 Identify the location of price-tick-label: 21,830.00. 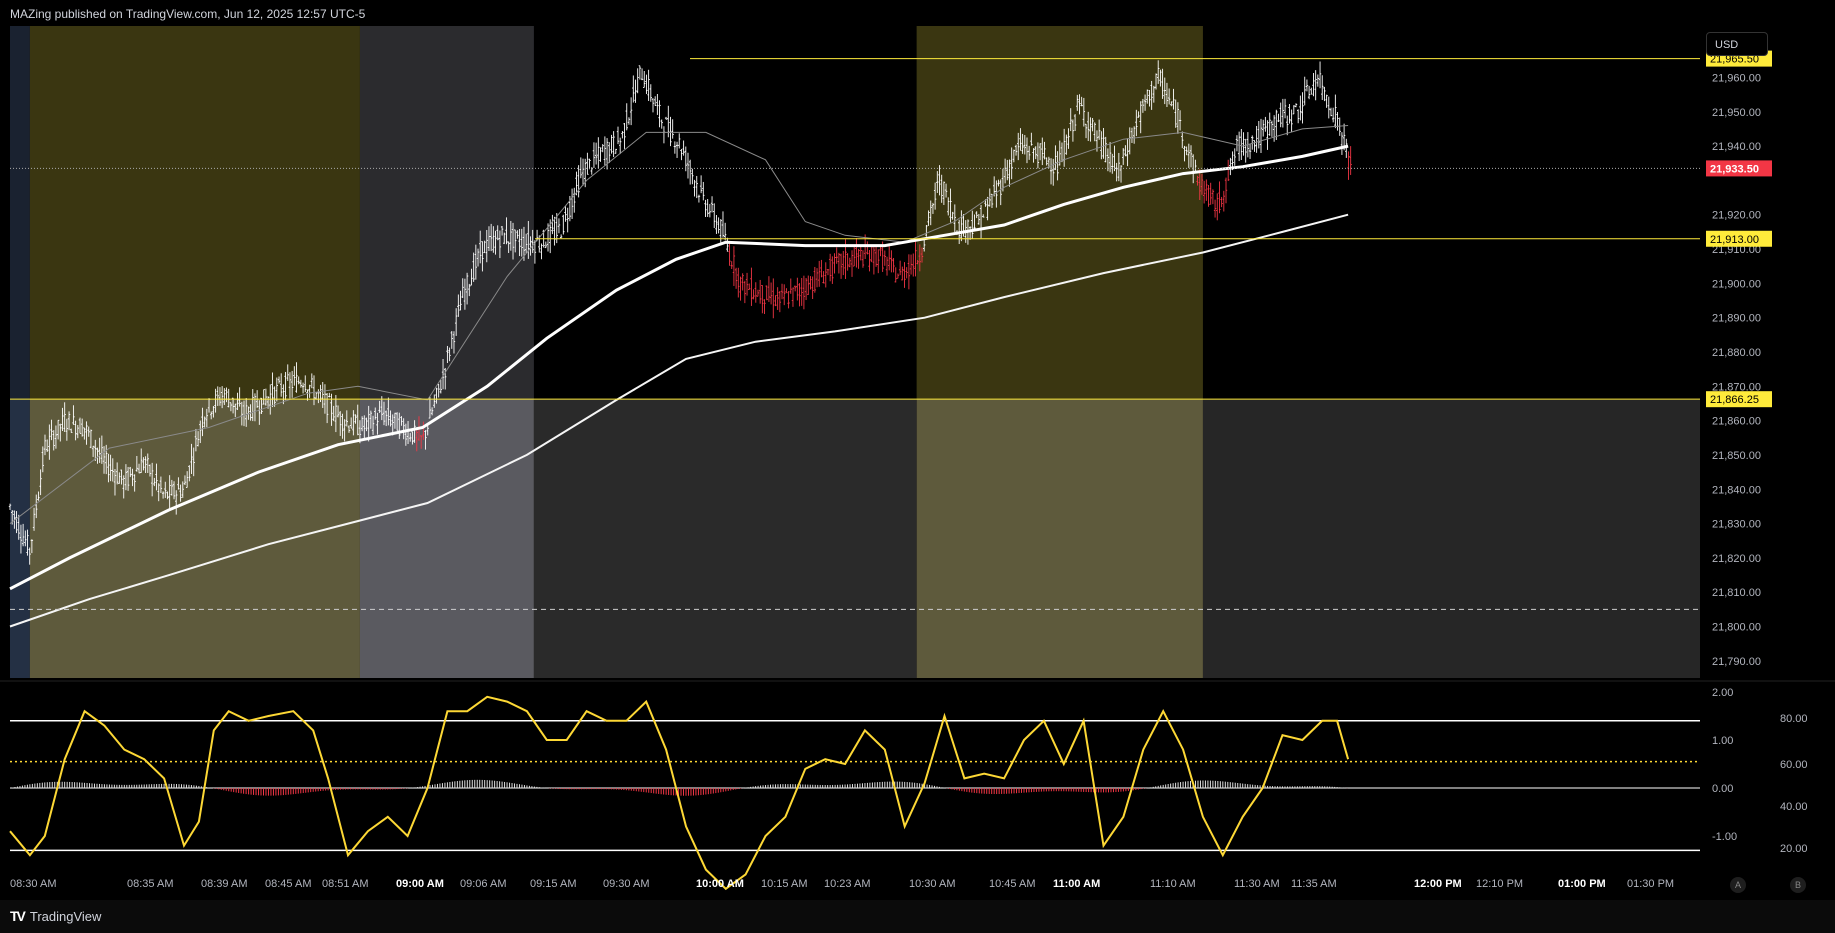
(1736, 525).